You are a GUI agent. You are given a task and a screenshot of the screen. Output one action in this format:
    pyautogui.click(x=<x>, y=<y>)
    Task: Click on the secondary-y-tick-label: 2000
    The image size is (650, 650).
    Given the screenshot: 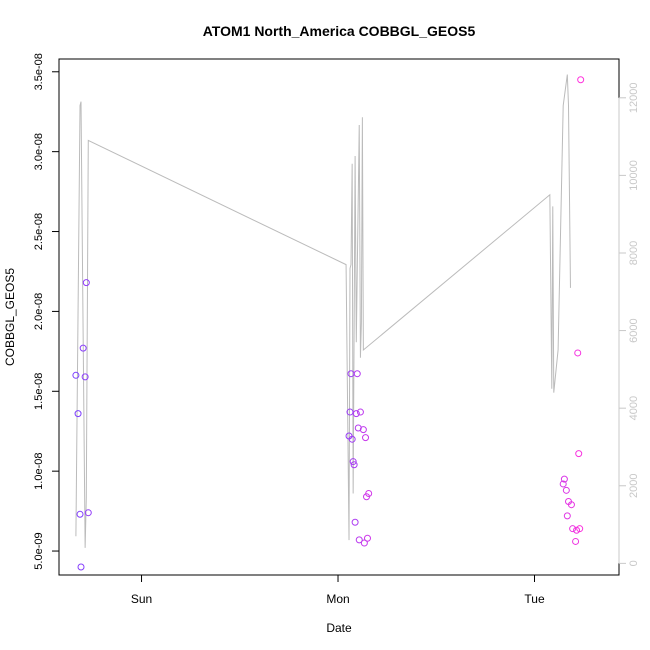 What is the action you would take?
    pyautogui.click(x=634, y=486)
    